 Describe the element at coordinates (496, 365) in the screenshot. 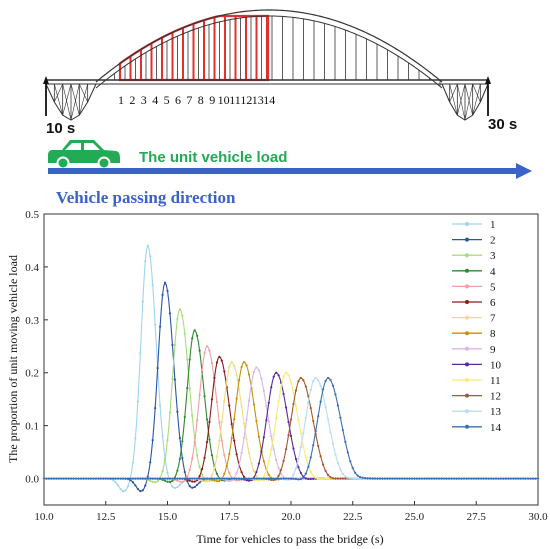

I see `legend-label: 10` at that location.